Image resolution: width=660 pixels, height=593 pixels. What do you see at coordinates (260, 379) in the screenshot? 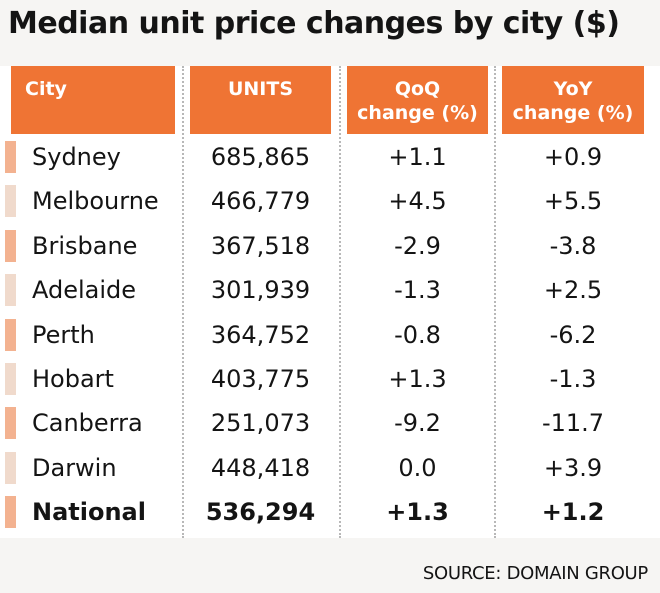
I see `units-cell: 403,775` at bounding box center [260, 379].